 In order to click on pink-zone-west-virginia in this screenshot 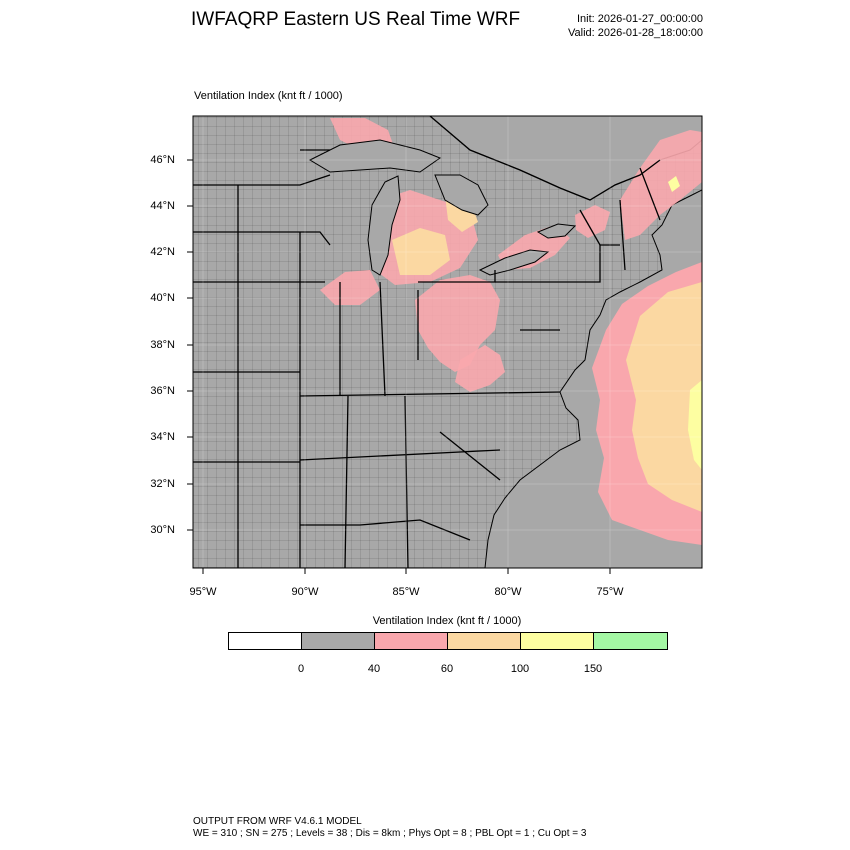, I will do `click(480, 368)`.